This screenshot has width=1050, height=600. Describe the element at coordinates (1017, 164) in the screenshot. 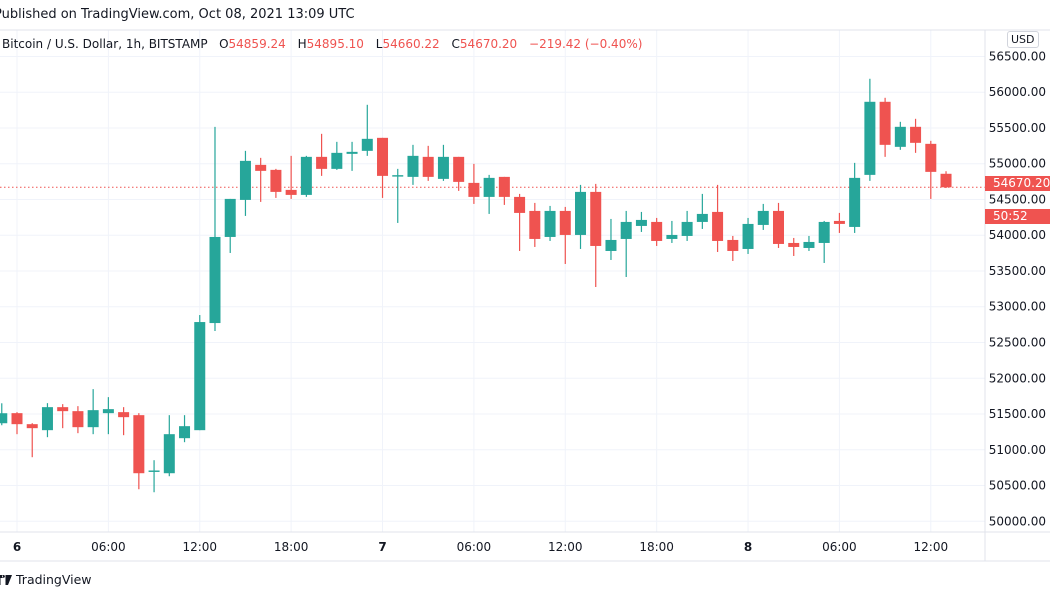

I see `y-tick-label: 55000.00` at that location.